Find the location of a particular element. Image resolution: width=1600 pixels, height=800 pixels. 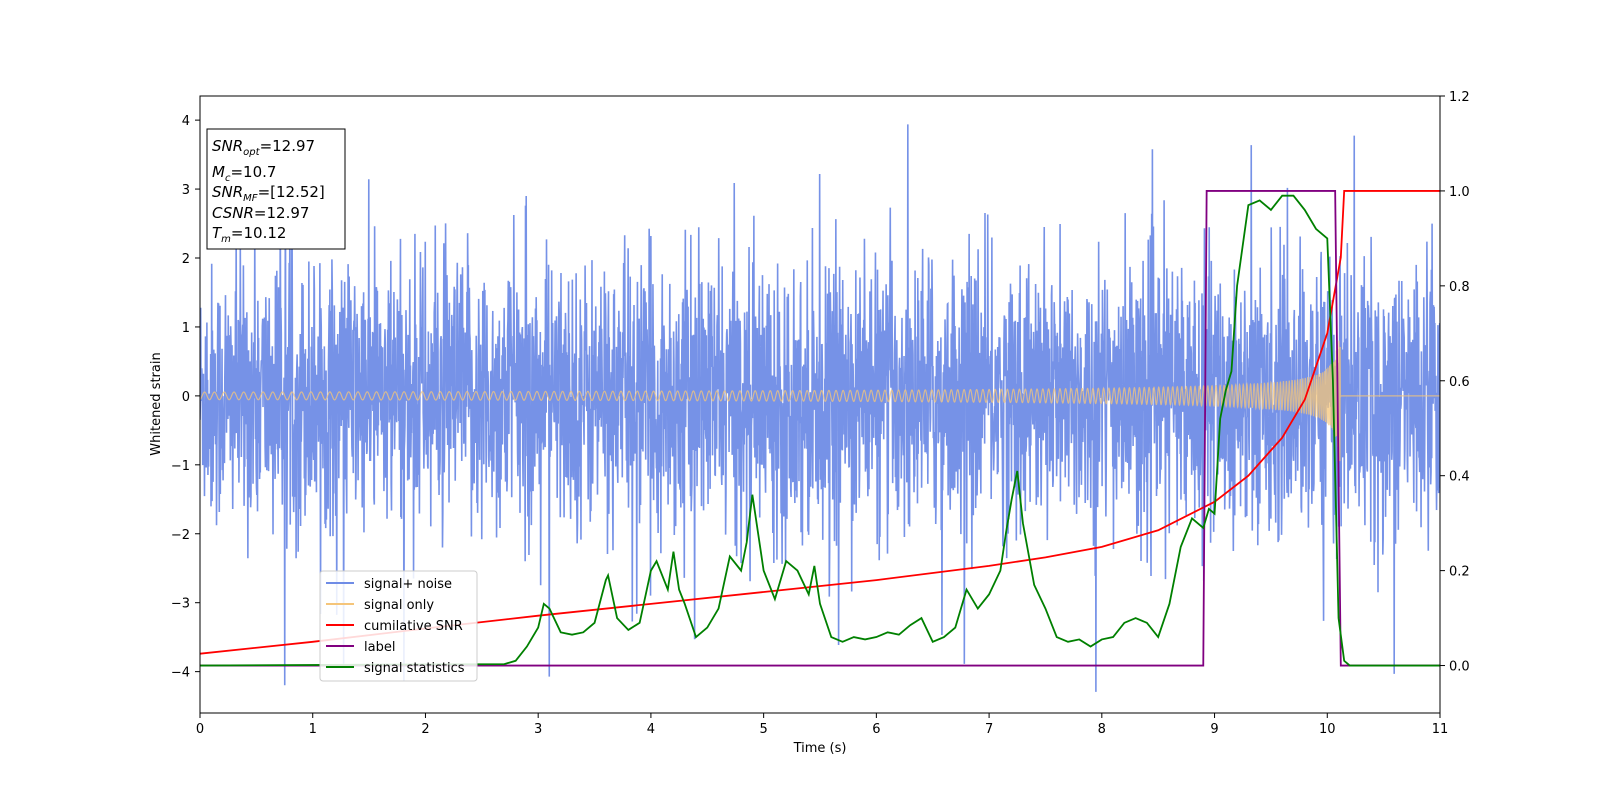

svg-text: CSNR=12.97 is located at coordinates (260, 213).